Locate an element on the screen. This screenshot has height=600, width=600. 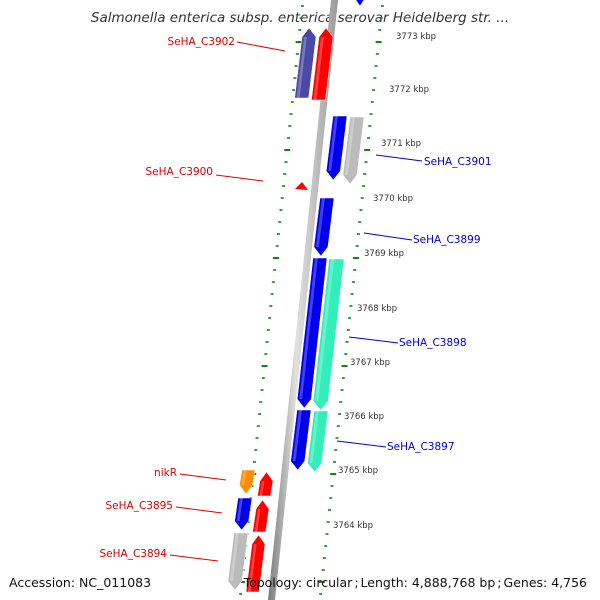
gene-SeHA_C3897-shade is located at coordinates (297, 435).